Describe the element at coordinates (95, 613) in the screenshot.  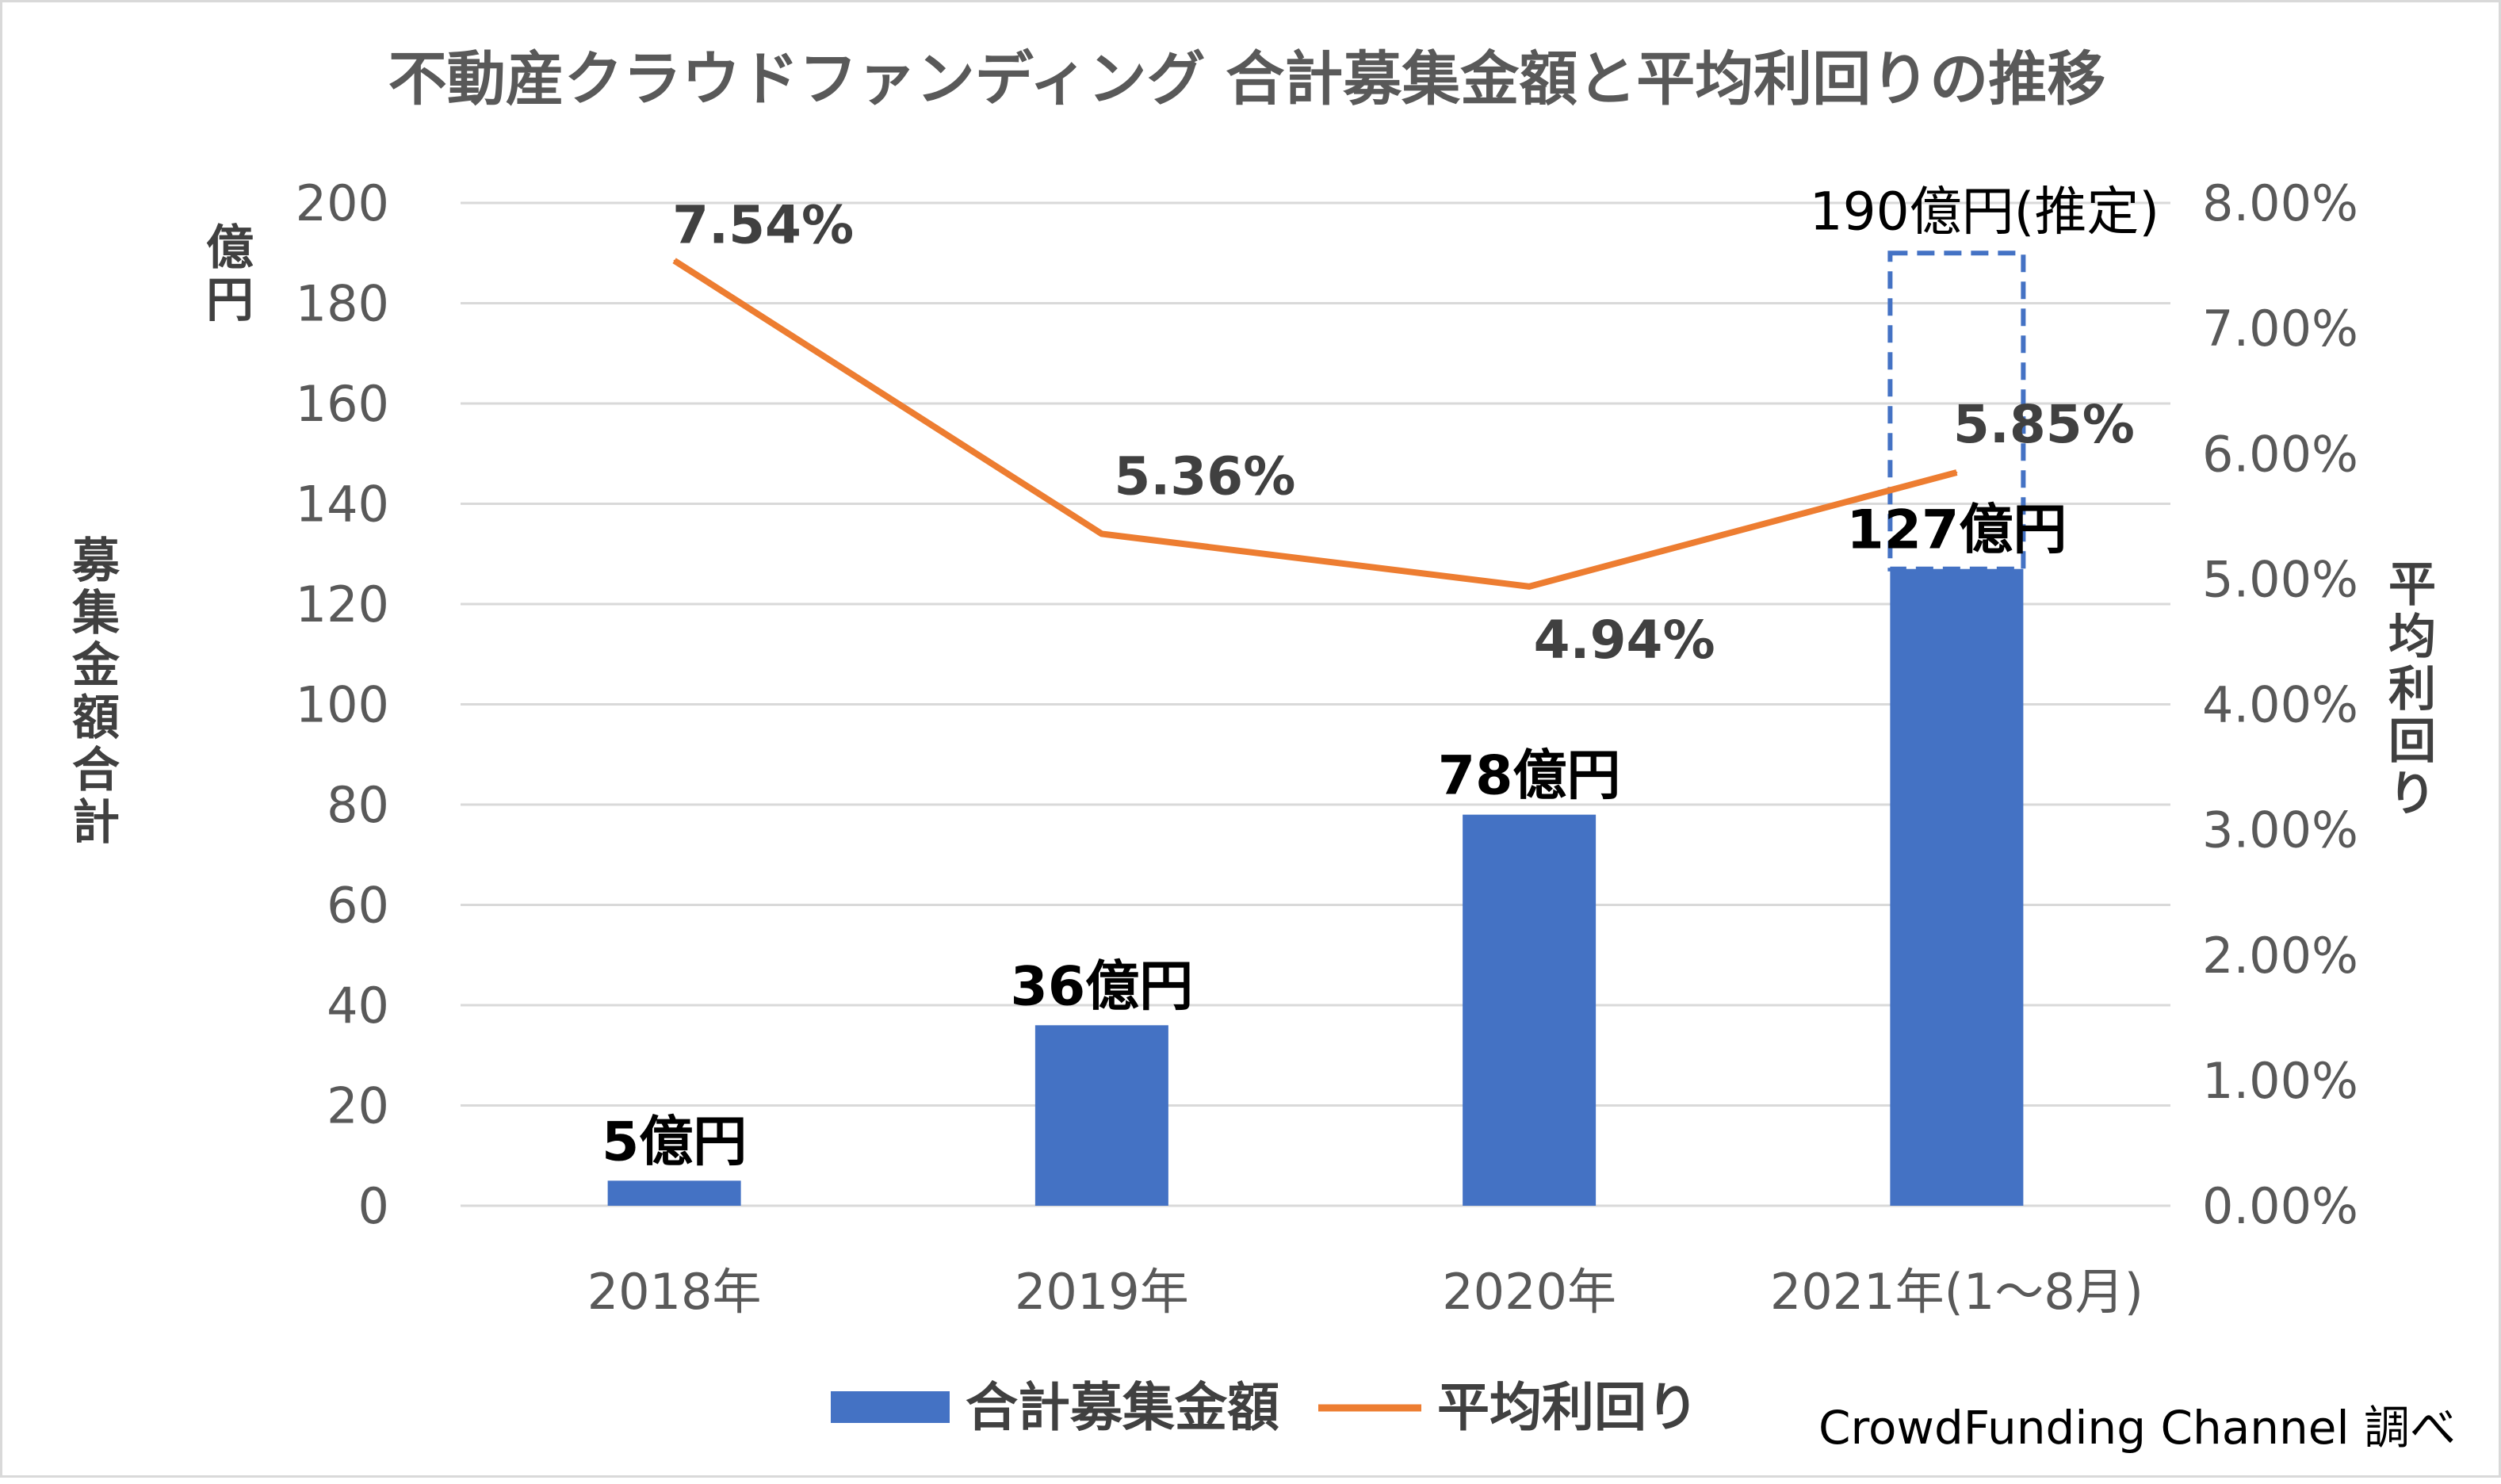
I see `axis-title-char: 集` at that location.